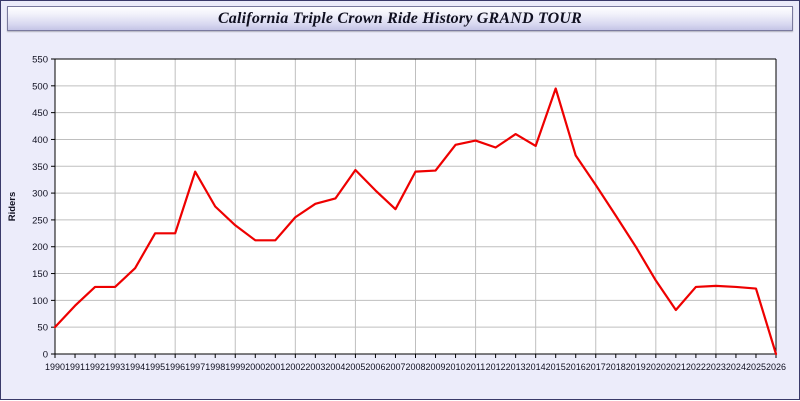 This screenshot has width=800, height=401. Describe the element at coordinates (556, 367) in the screenshot. I see `x-tick-label: 2015` at that location.